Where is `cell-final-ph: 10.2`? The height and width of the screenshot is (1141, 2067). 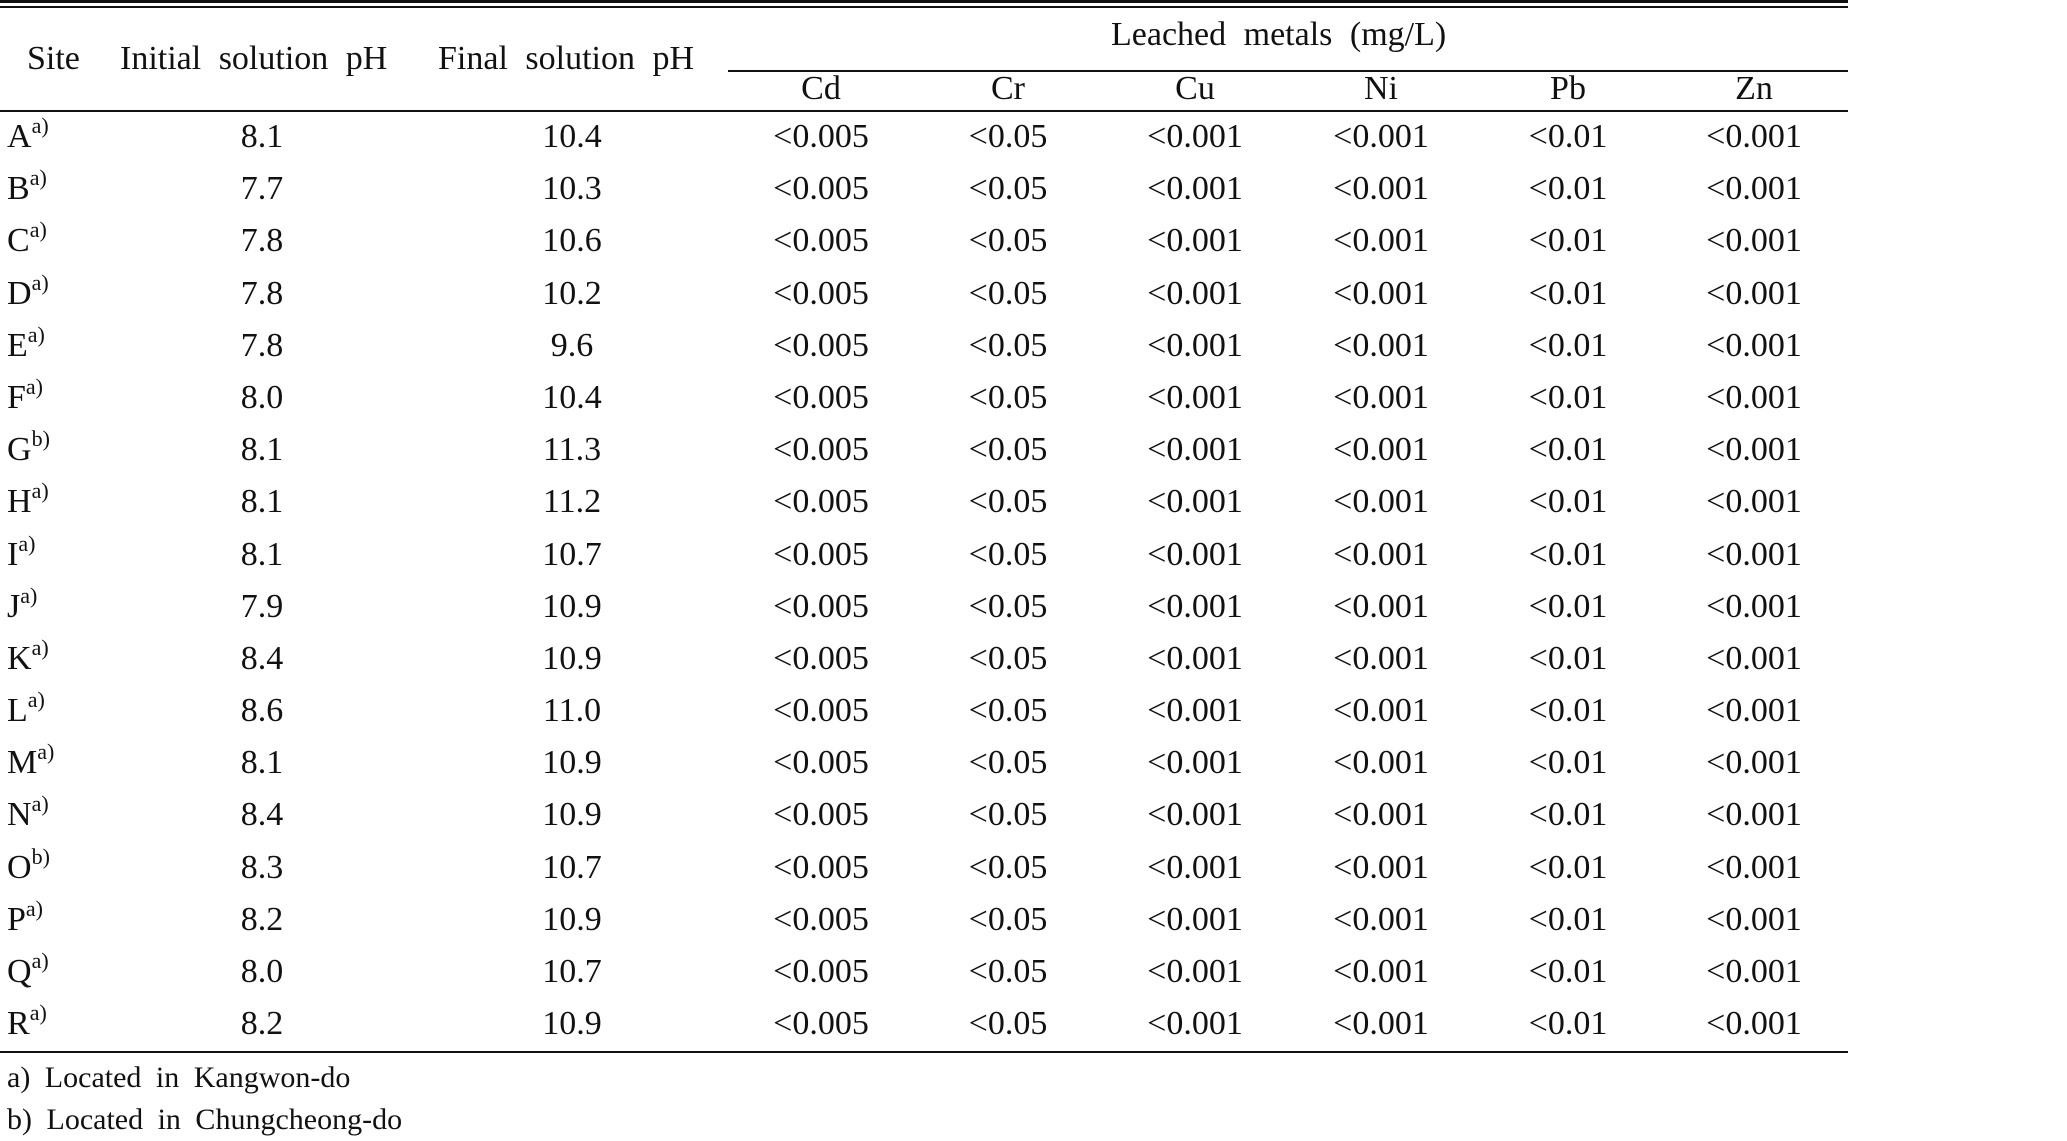
cell-final-ph: 10.2 is located at coordinates (572, 293).